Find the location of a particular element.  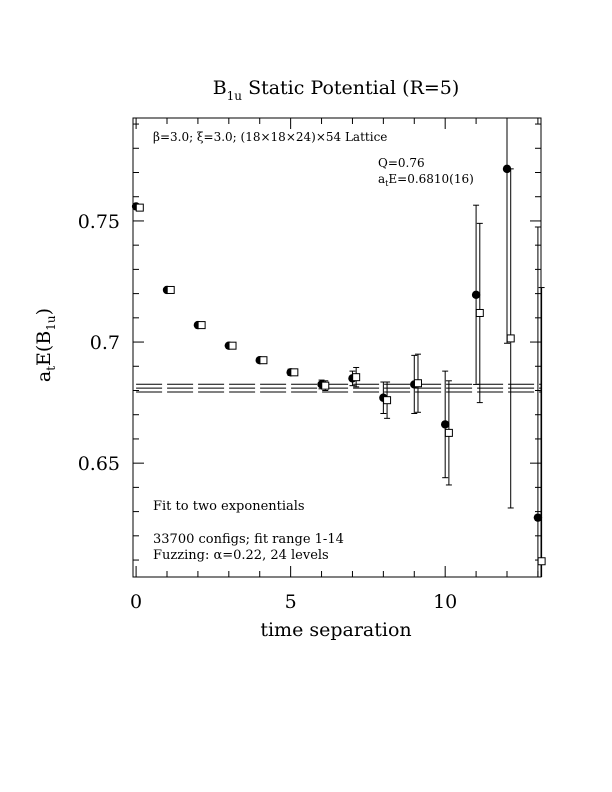

x-axis-label: time separation is located at coordinates (335, 630).